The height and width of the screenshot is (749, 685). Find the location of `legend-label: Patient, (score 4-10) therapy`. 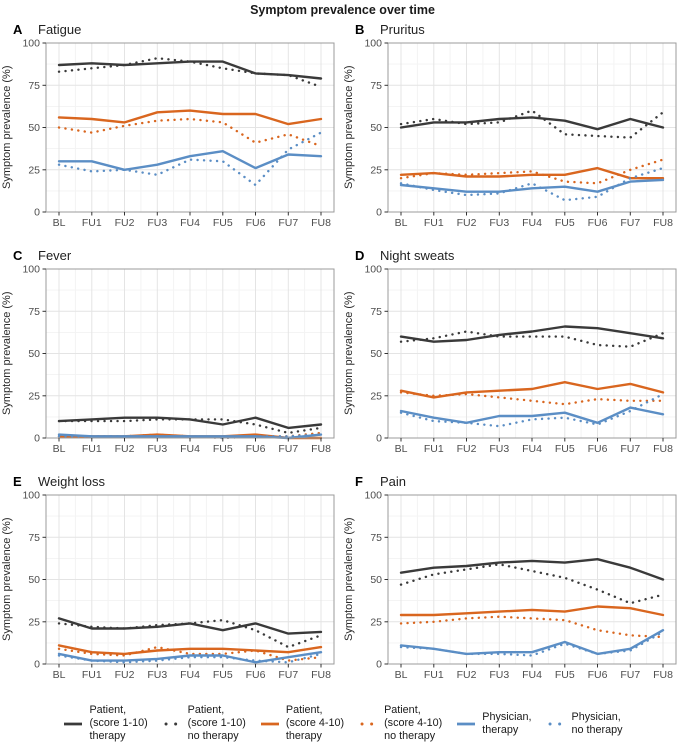

legend-label: Patient, (score 4-10) therapy is located at coordinates (315, 723).